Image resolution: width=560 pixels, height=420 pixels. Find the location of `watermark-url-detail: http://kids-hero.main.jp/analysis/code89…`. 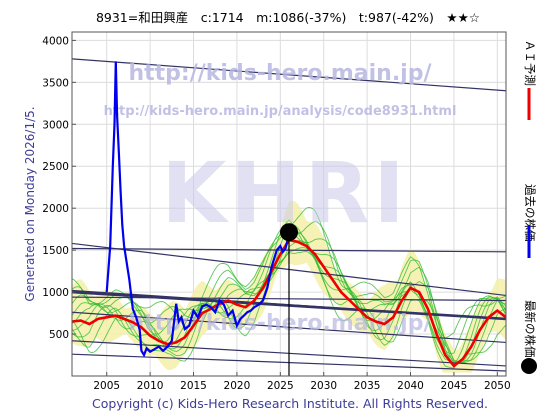

watermark-url-detail: http://kids-hero.main.jp/analysis/code89… is located at coordinates (280, 111).